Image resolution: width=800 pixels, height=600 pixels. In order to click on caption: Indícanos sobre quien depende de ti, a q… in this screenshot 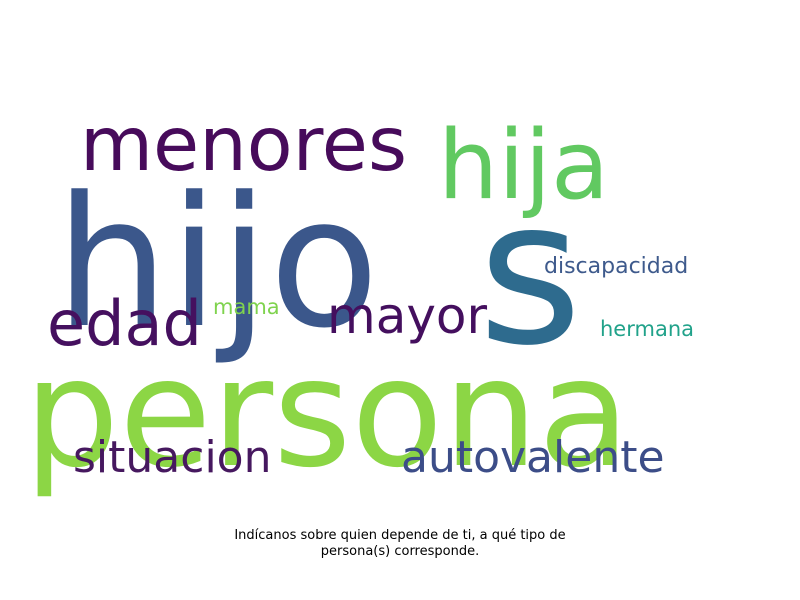, I will do `click(400, 544)`.